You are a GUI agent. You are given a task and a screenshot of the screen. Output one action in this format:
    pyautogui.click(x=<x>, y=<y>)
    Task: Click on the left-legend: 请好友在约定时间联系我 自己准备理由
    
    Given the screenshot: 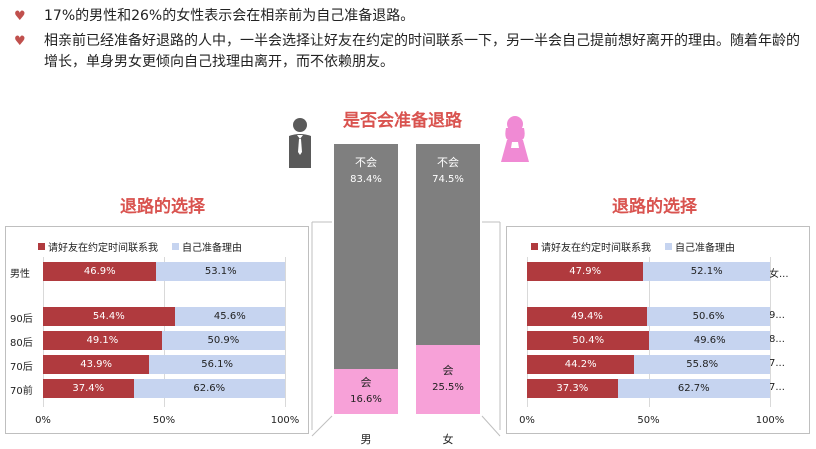 What is the action you would take?
    pyautogui.click(x=147, y=246)
    